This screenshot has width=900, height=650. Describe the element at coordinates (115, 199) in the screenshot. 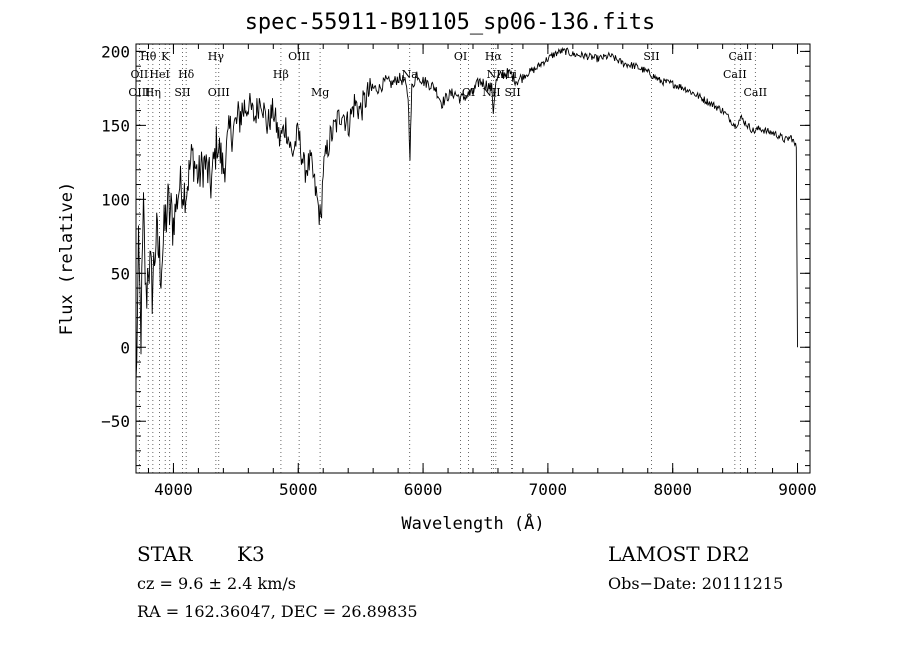

I see `y-tick-label: 100` at that location.